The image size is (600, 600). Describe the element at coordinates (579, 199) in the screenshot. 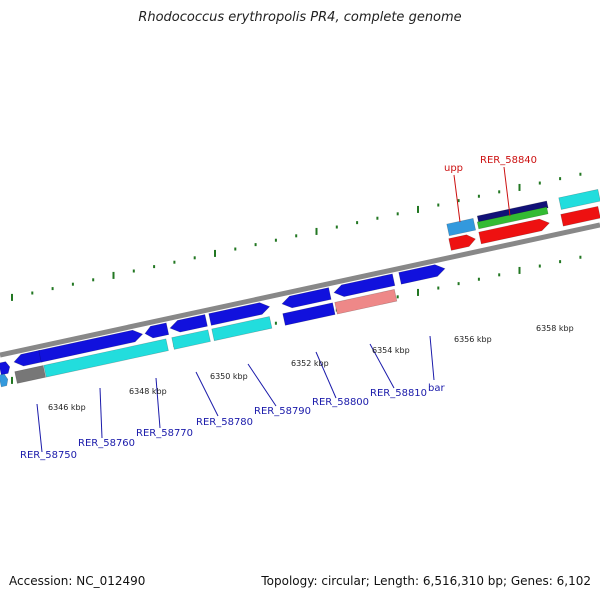

I see `gene-right-cyan` at that location.